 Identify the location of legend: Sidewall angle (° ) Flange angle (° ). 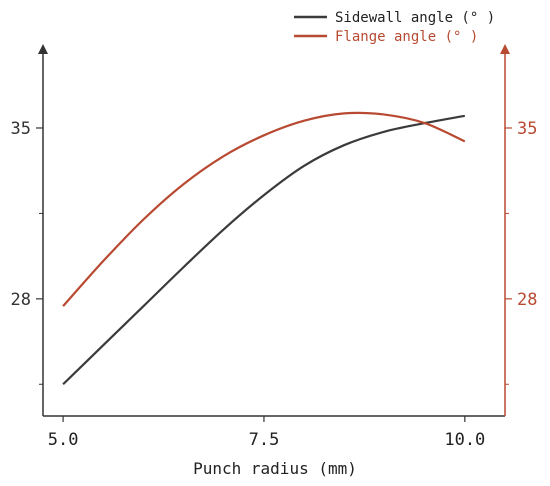
(394, 27).